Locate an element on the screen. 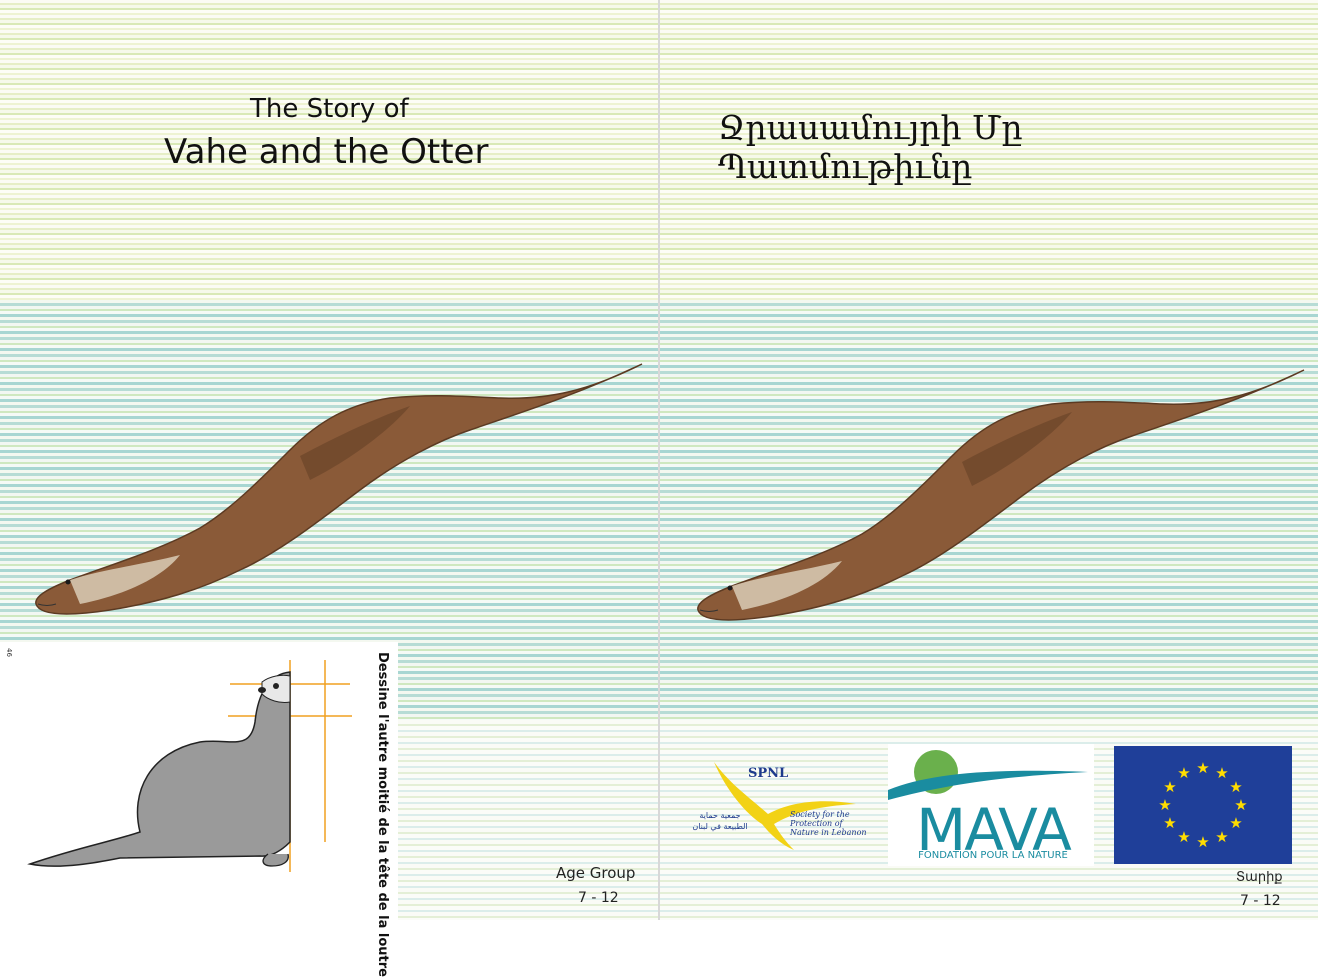  activity-box is located at coordinates (199, 781).